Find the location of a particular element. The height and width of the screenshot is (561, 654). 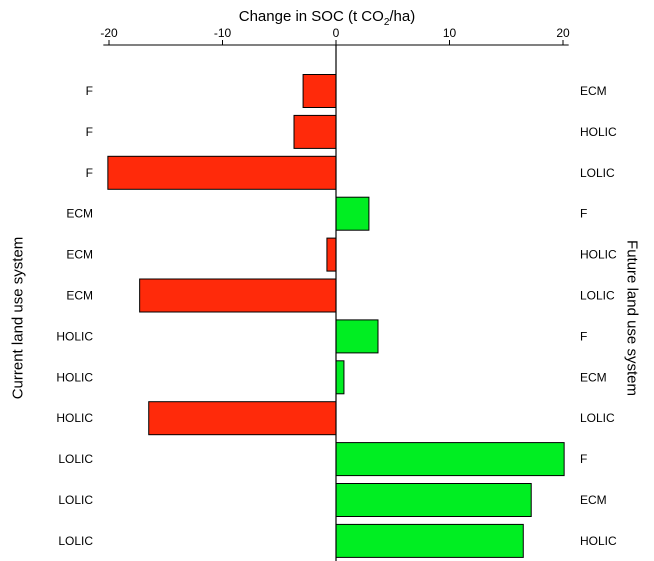

x-tick-label: 10 is located at coordinates (450, 33).